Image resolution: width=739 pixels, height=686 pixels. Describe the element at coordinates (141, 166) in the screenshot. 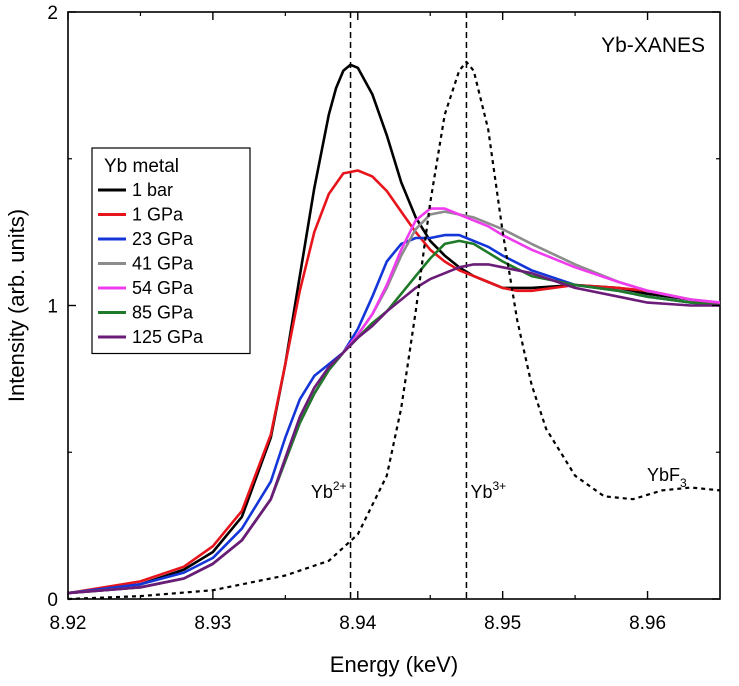

I see `legend-title: Yb metal` at that location.